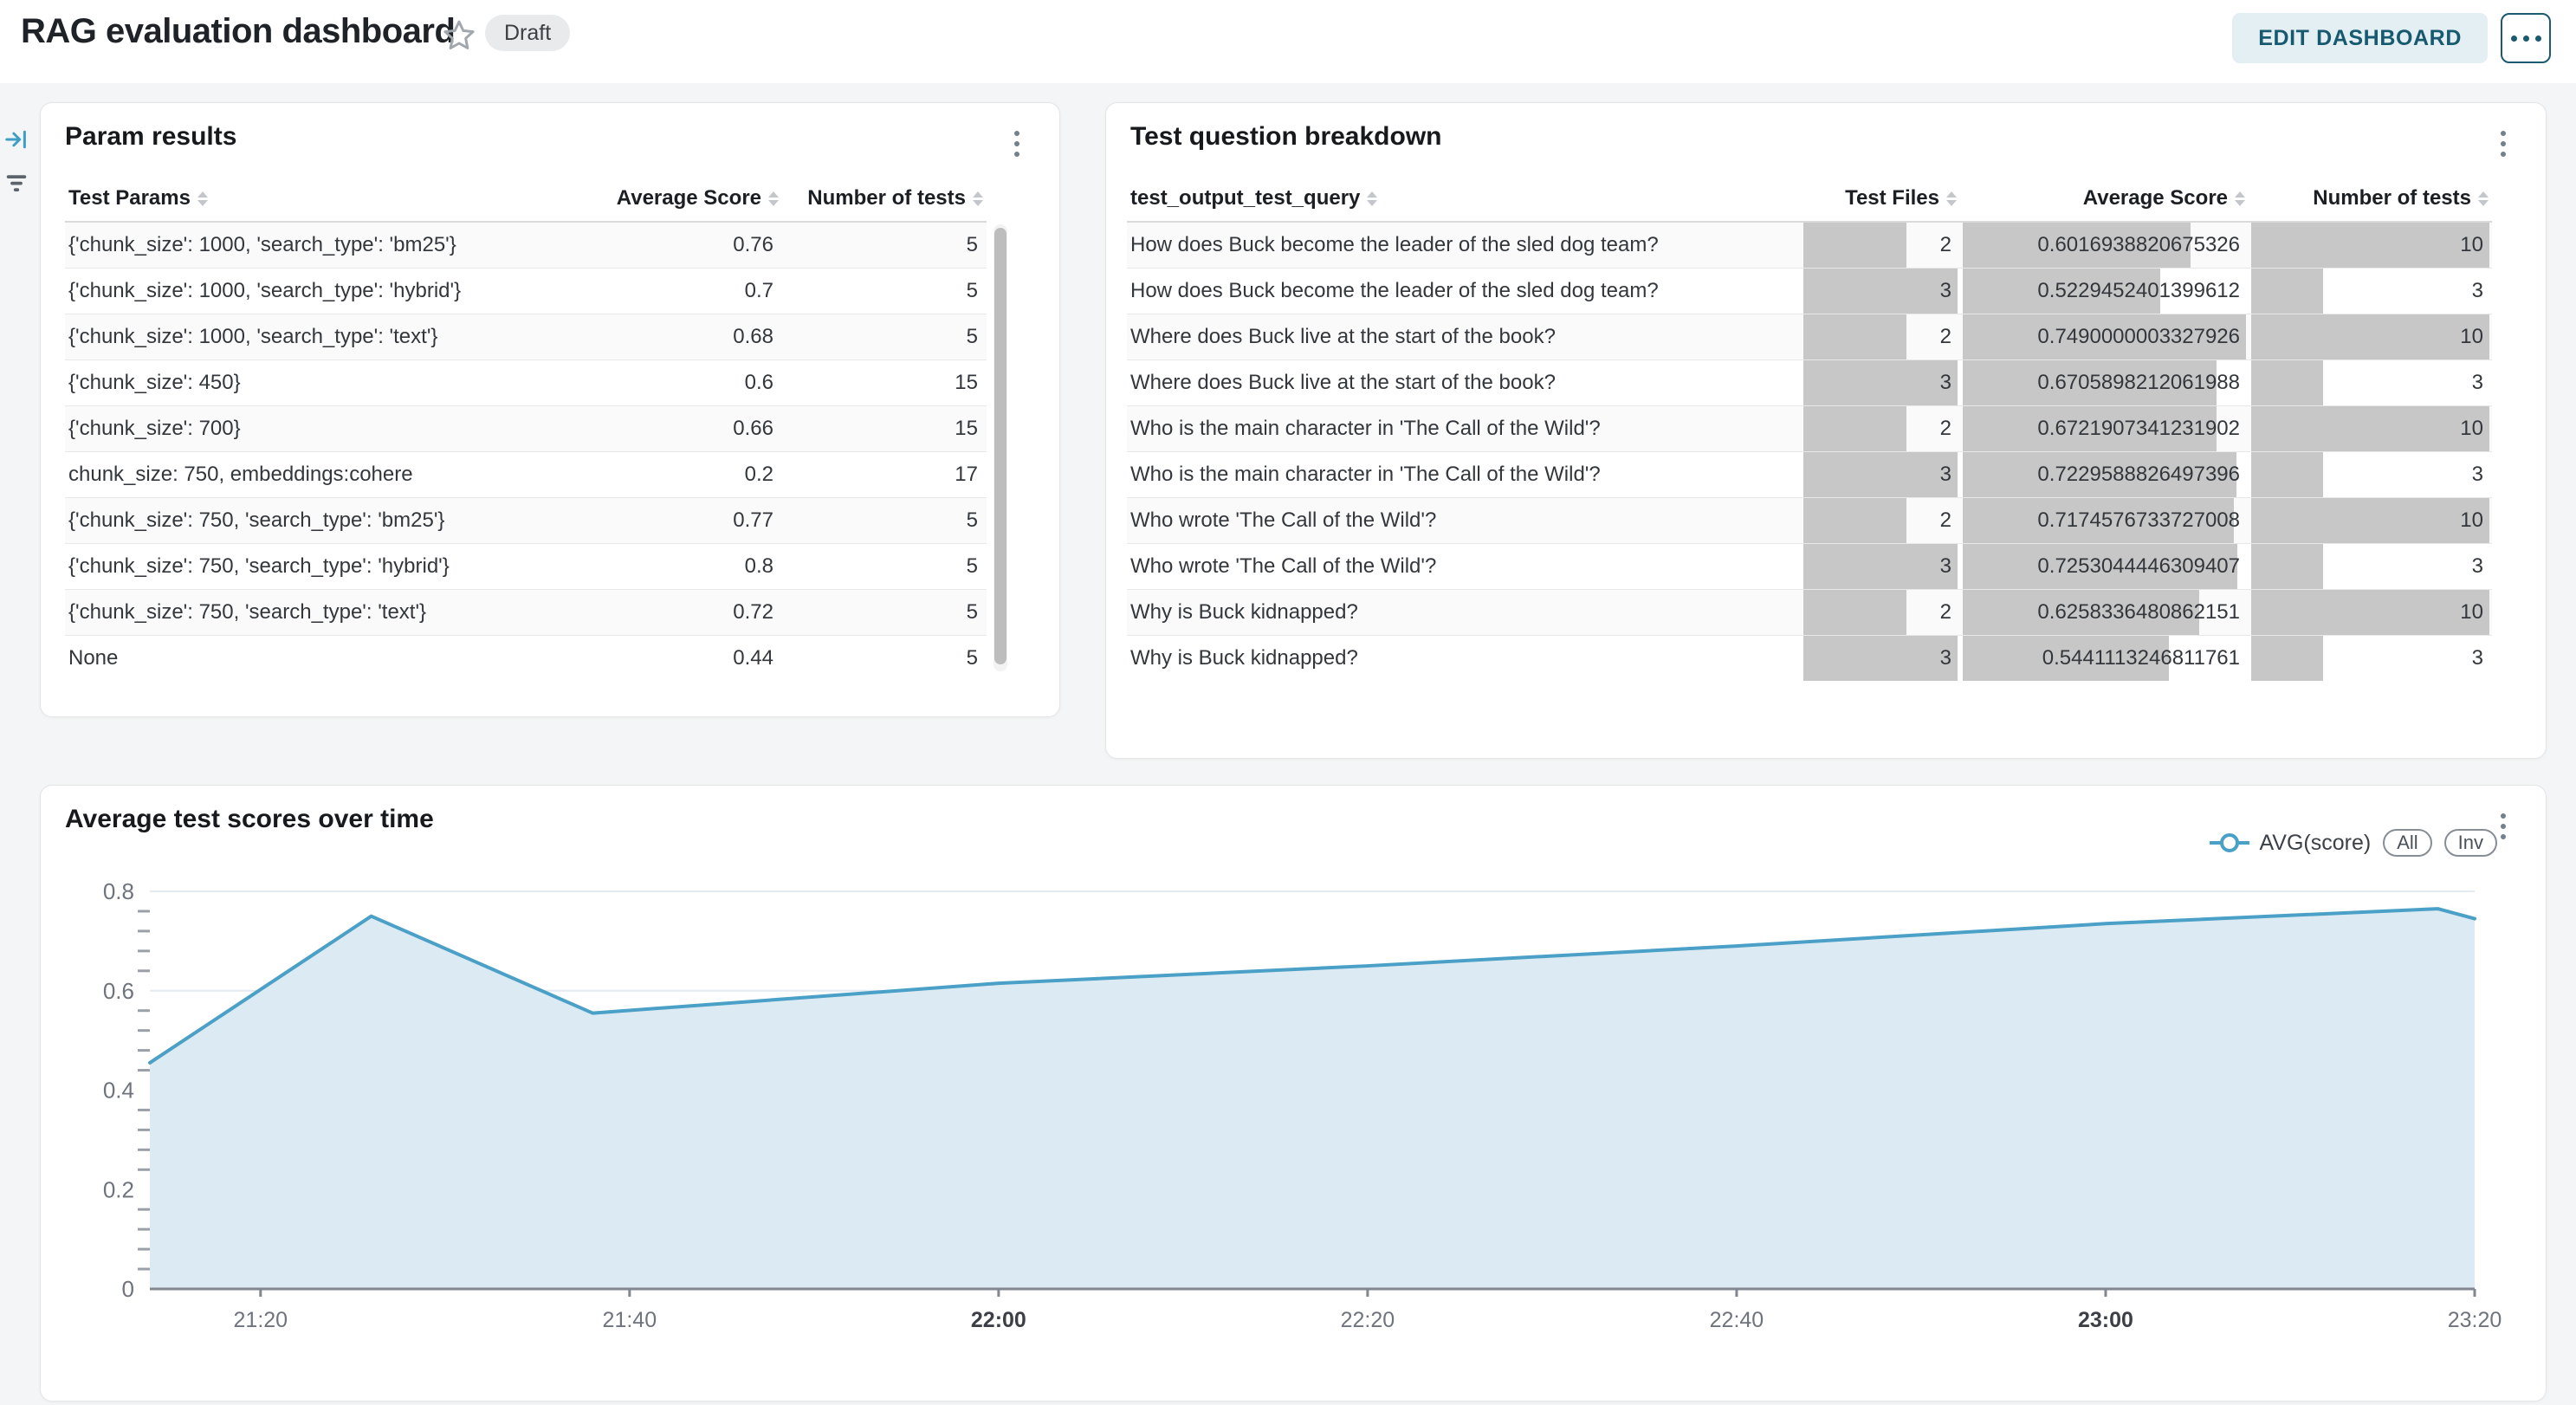 This screenshot has height=1405, width=2576. What do you see at coordinates (2407, 843) in the screenshot?
I see `legend-all-button: All` at bounding box center [2407, 843].